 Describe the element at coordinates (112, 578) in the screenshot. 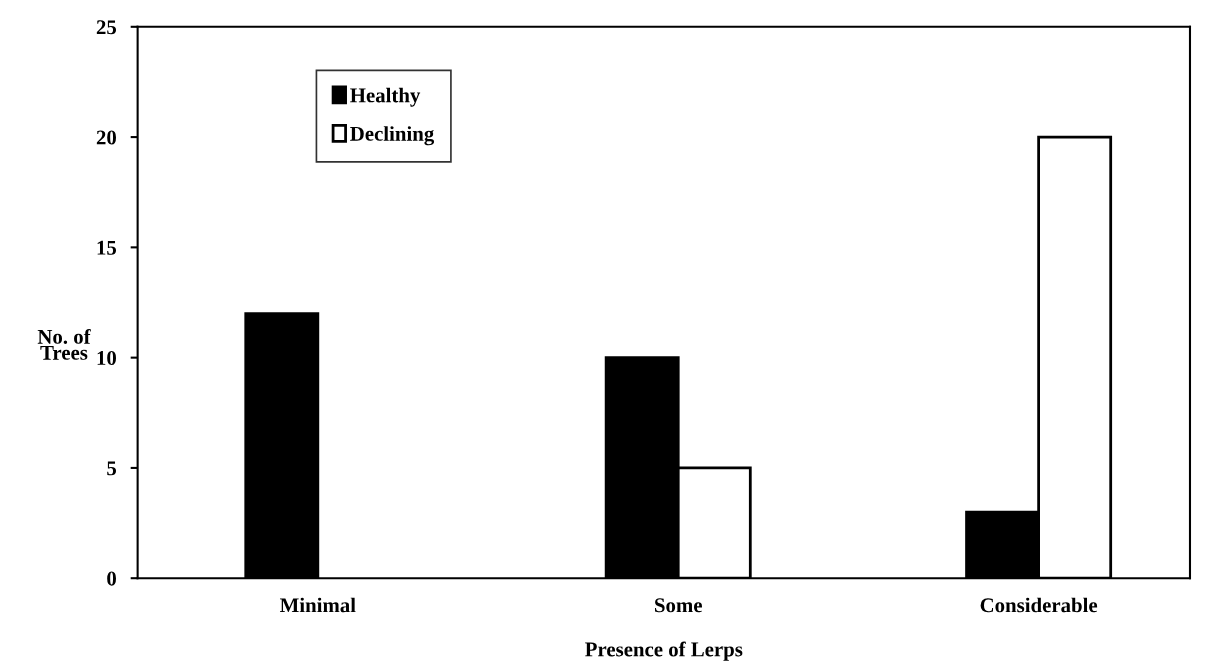

I see `y-tick-label: 0` at that location.